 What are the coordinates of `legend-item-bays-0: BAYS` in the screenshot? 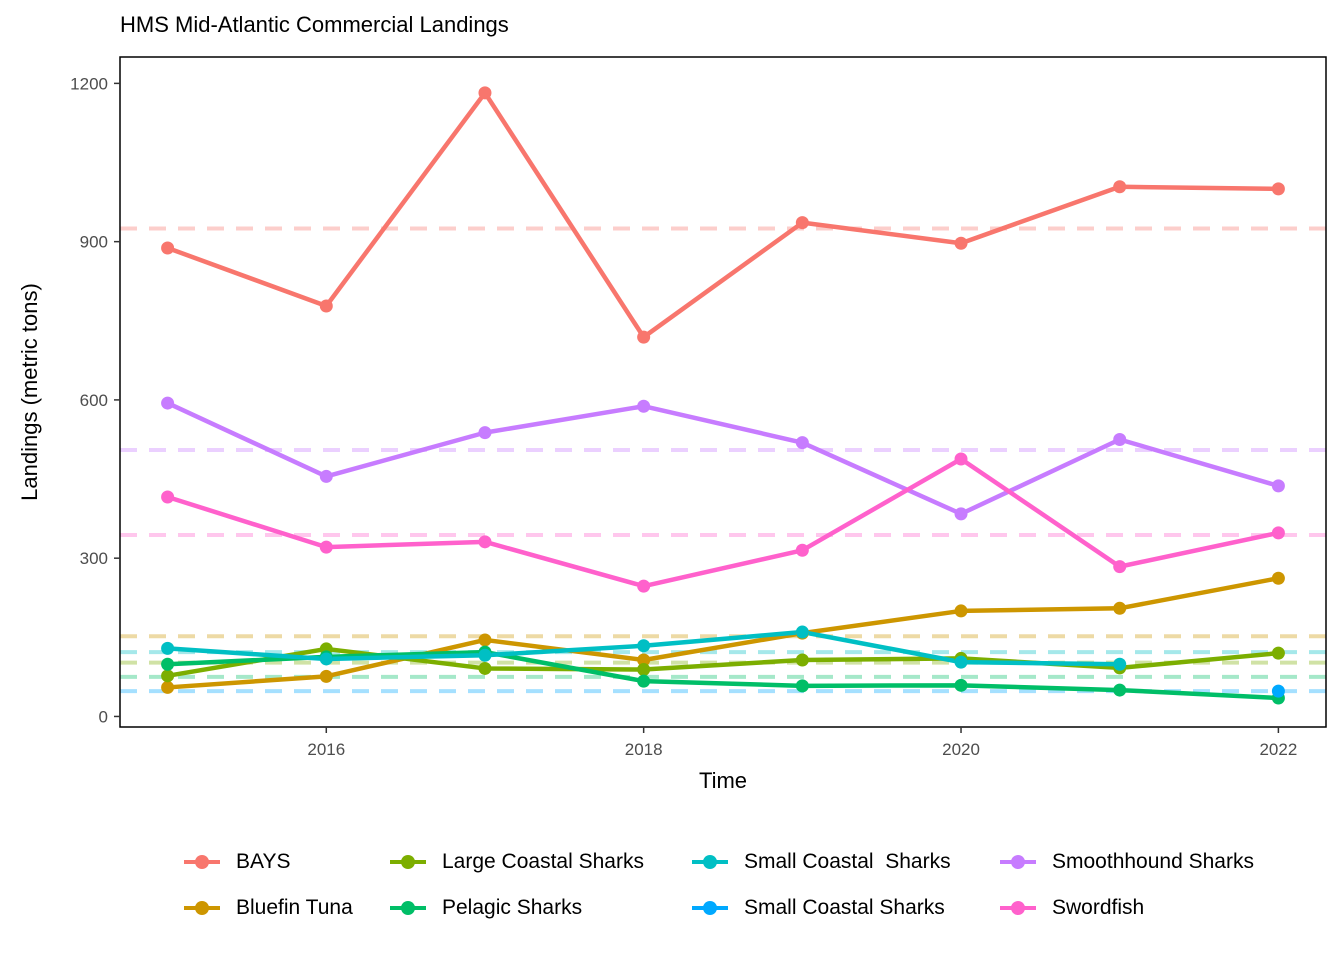 It's located at (235, 862).